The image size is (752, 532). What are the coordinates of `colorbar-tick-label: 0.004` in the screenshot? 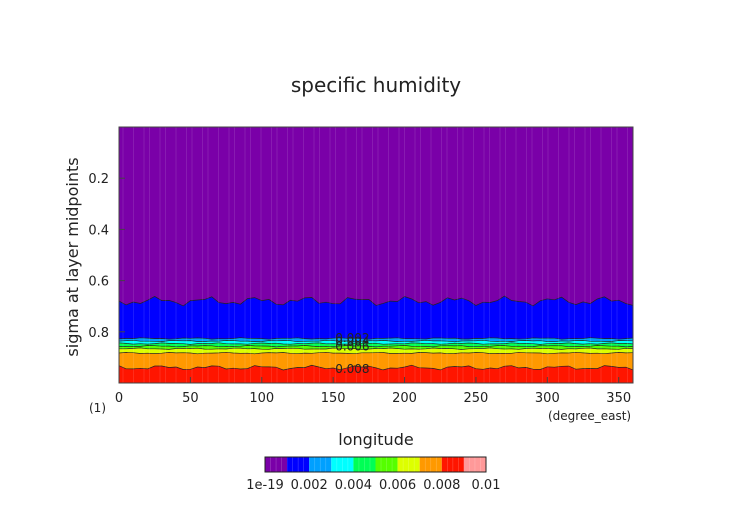 It's located at (353, 485).